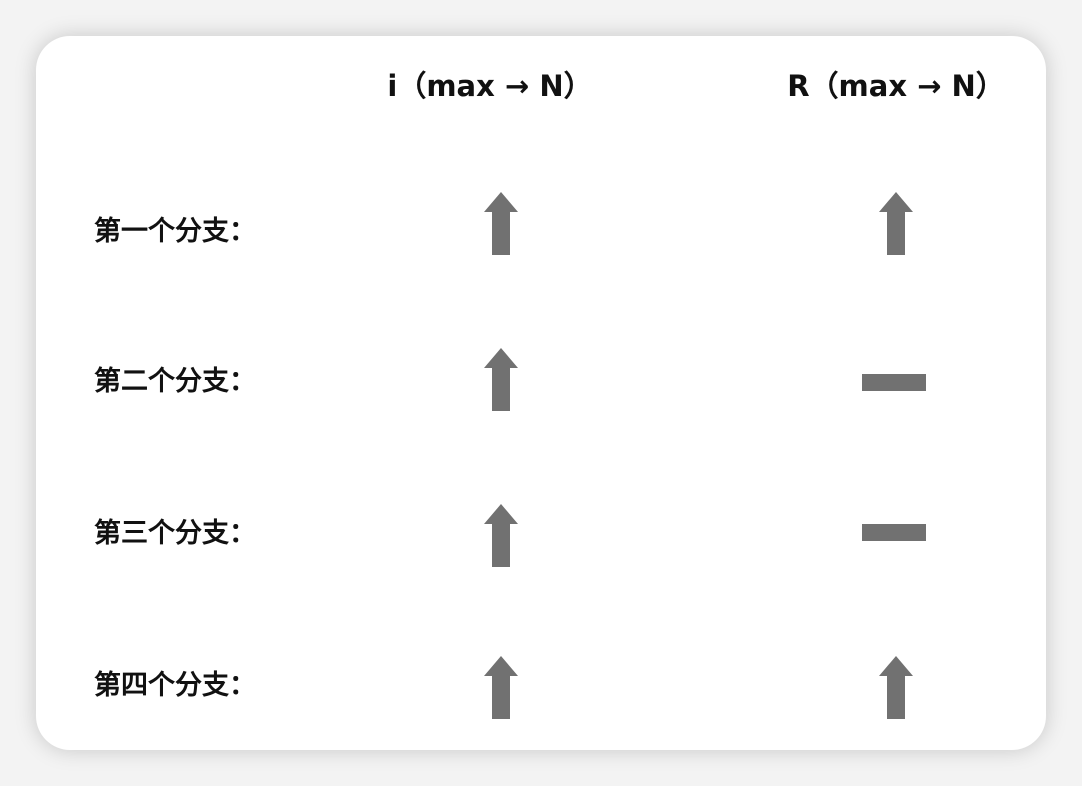 Image resolution: width=1082 pixels, height=786 pixels. I want to click on cell-row1-i, so click(501, 224).